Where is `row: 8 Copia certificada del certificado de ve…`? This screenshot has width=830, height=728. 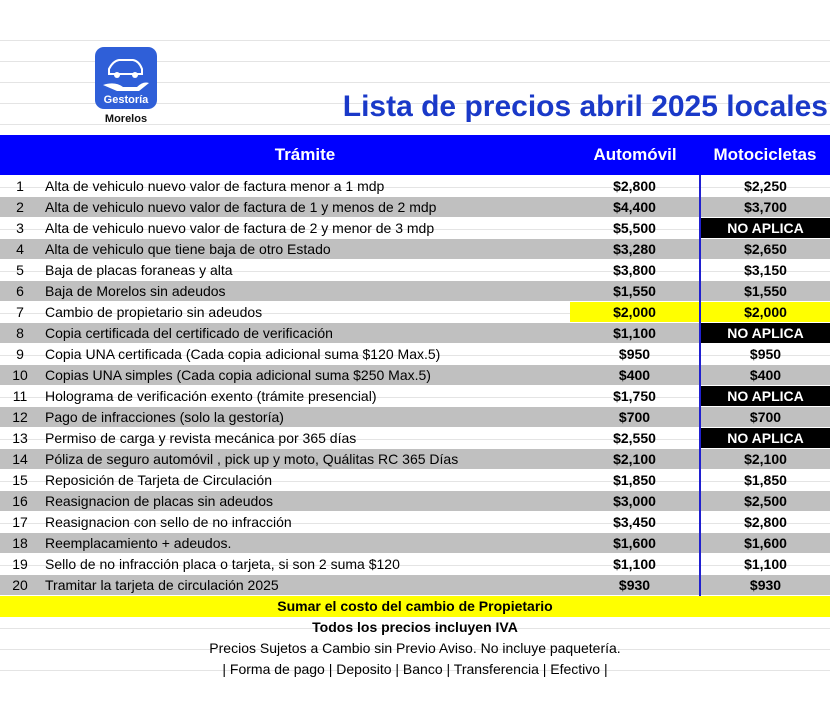 row: 8 Copia certificada del certificado de ve… is located at coordinates (415, 333).